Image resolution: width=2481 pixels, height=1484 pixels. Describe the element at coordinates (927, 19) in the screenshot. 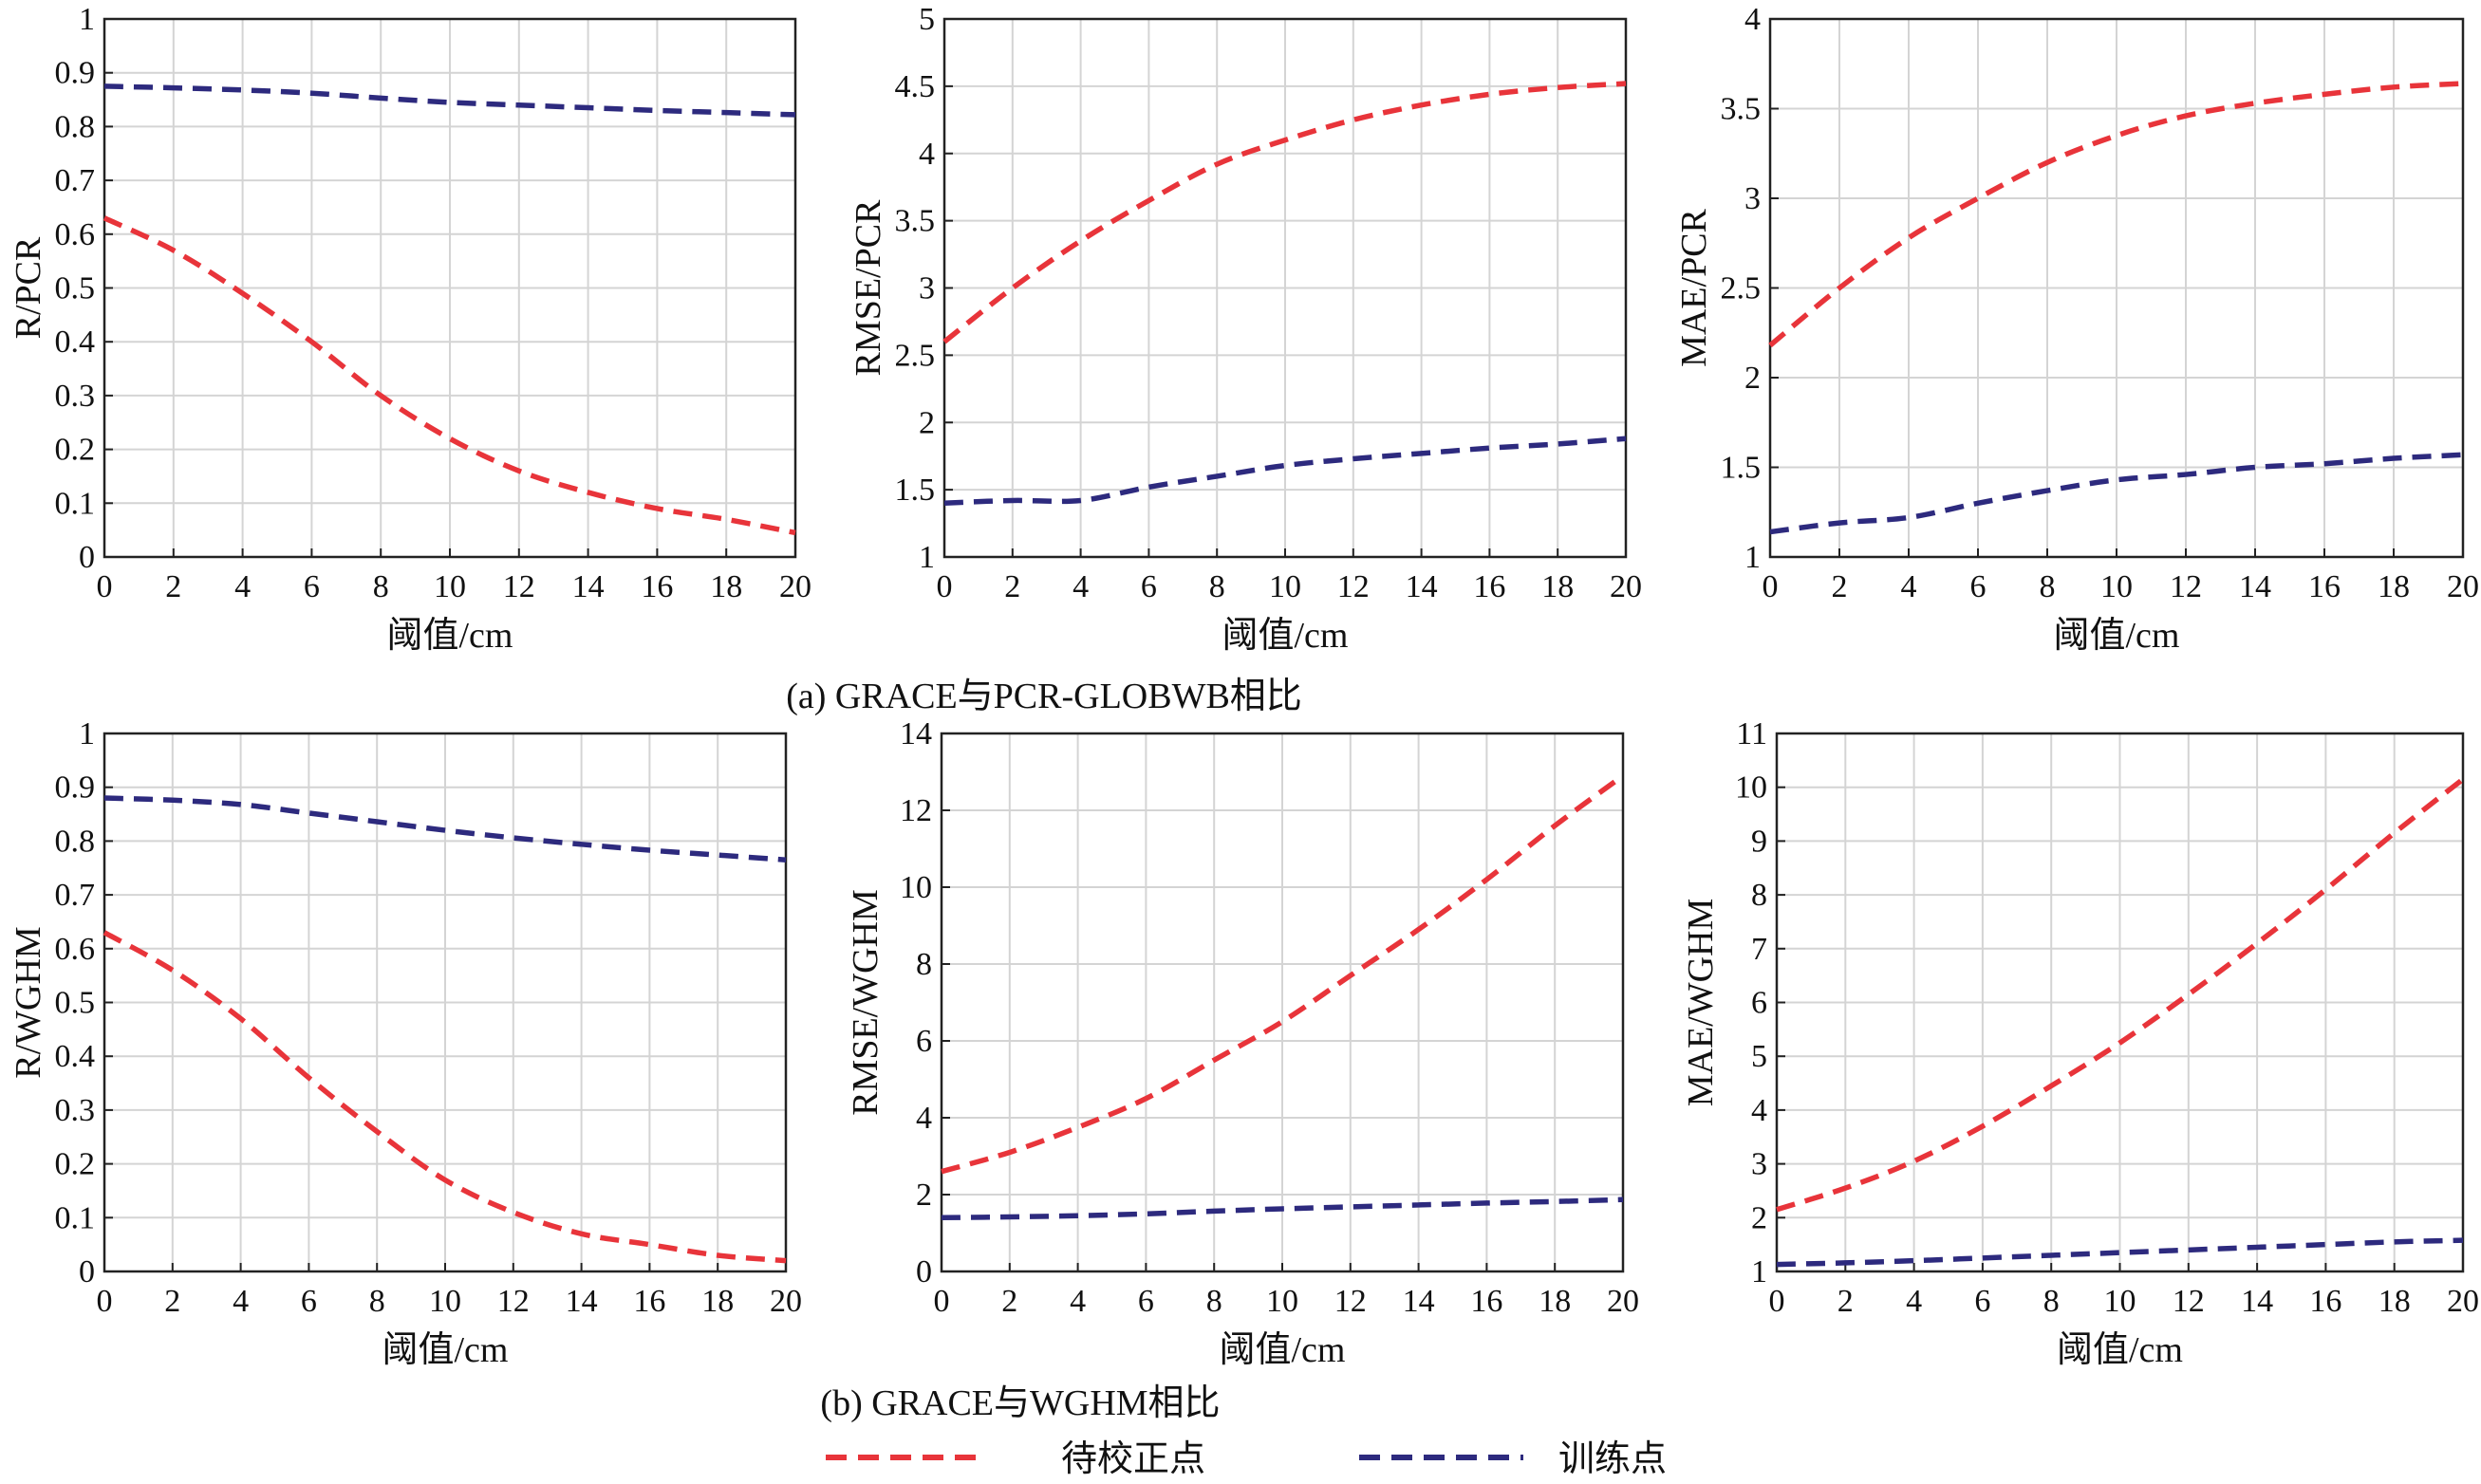

I see `y-tick-label: 5` at that location.